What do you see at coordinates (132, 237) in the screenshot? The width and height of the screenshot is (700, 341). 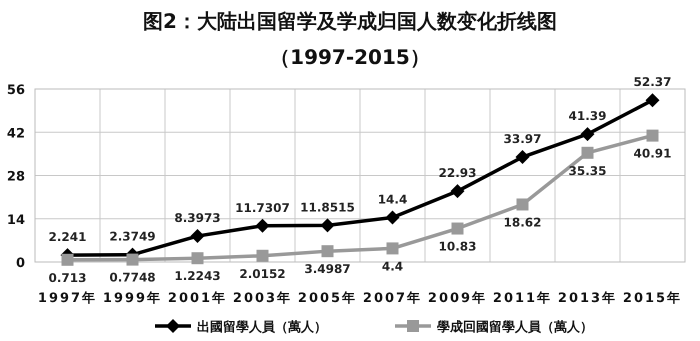 I see `data-label: 2.3749` at bounding box center [132, 237].